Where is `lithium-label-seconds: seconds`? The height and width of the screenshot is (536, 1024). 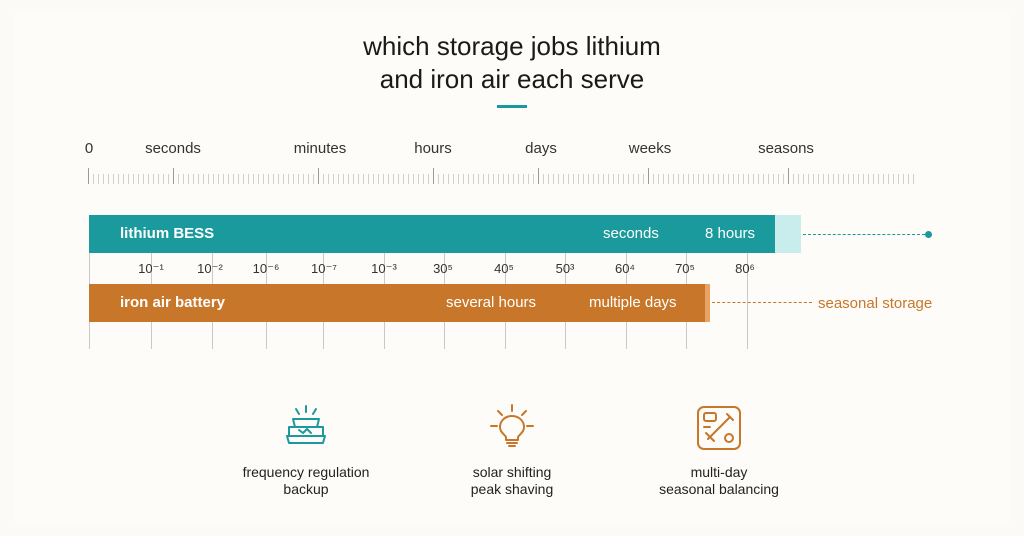 lithium-label-seconds: seconds is located at coordinates (631, 233).